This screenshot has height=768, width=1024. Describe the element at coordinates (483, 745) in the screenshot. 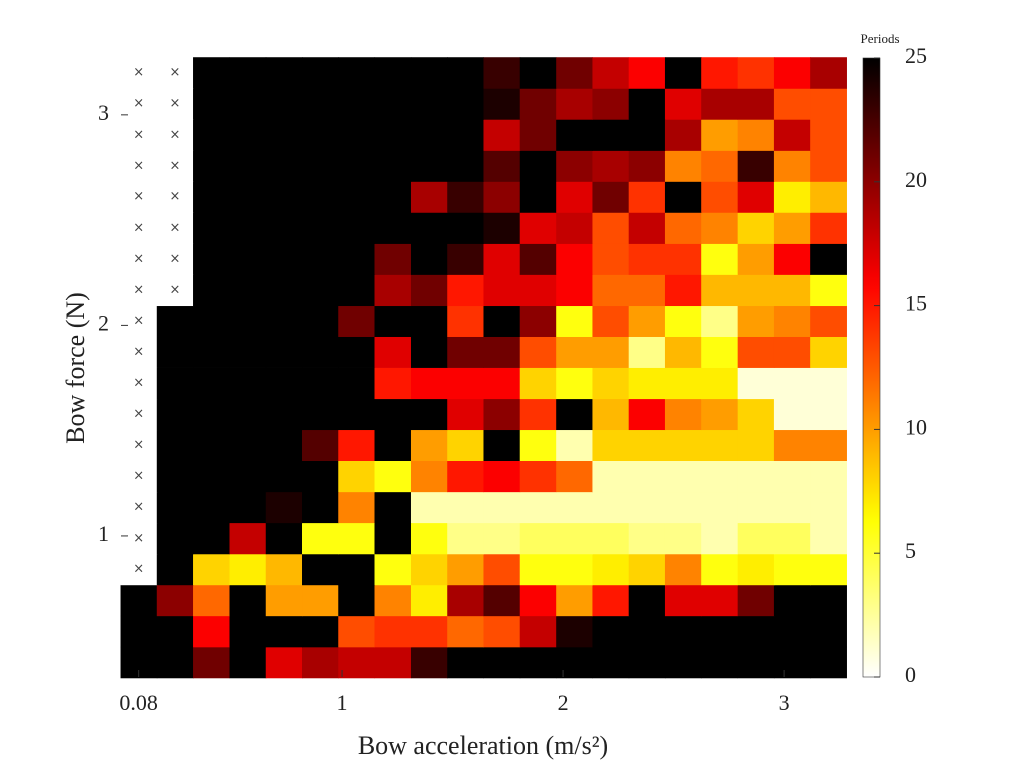

I see `x-axis-label: Bow acceleration (m/s²)` at that location.